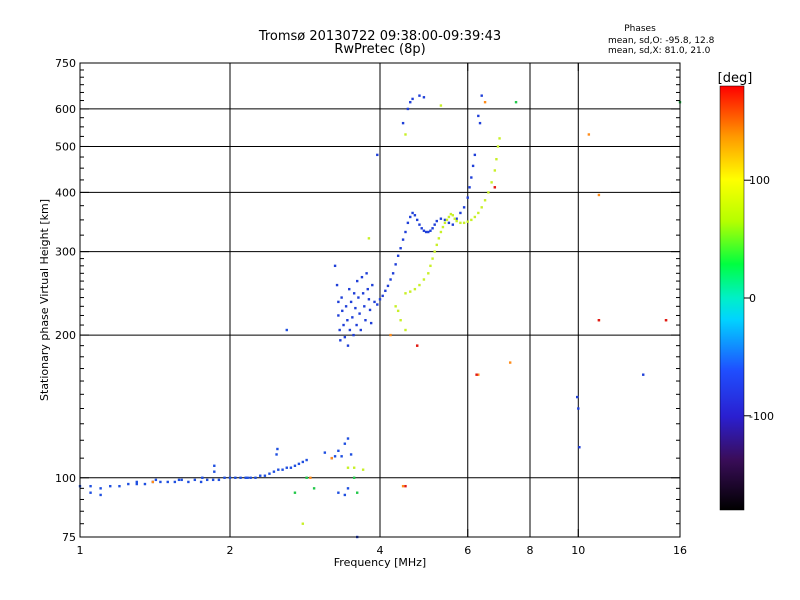  Describe the element at coordinates (69, 537) in the screenshot. I see `y-tick-label: 75` at that location.